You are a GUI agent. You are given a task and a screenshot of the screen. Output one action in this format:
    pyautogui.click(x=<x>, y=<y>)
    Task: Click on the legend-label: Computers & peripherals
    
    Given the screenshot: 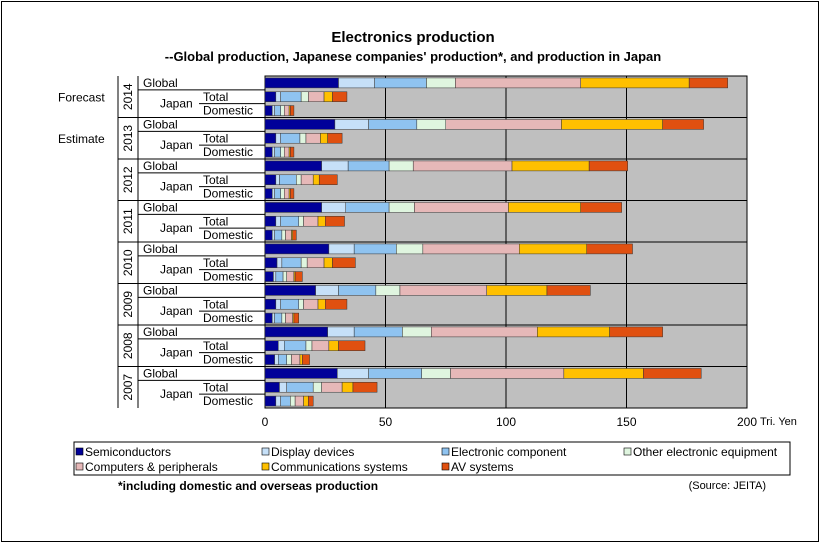 What is the action you would take?
    pyautogui.click(x=151, y=467)
    